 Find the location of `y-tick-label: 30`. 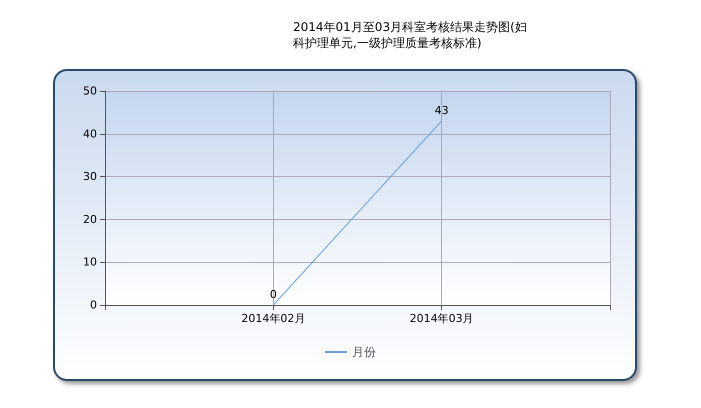

y-tick-label: 30 is located at coordinates (90, 177).